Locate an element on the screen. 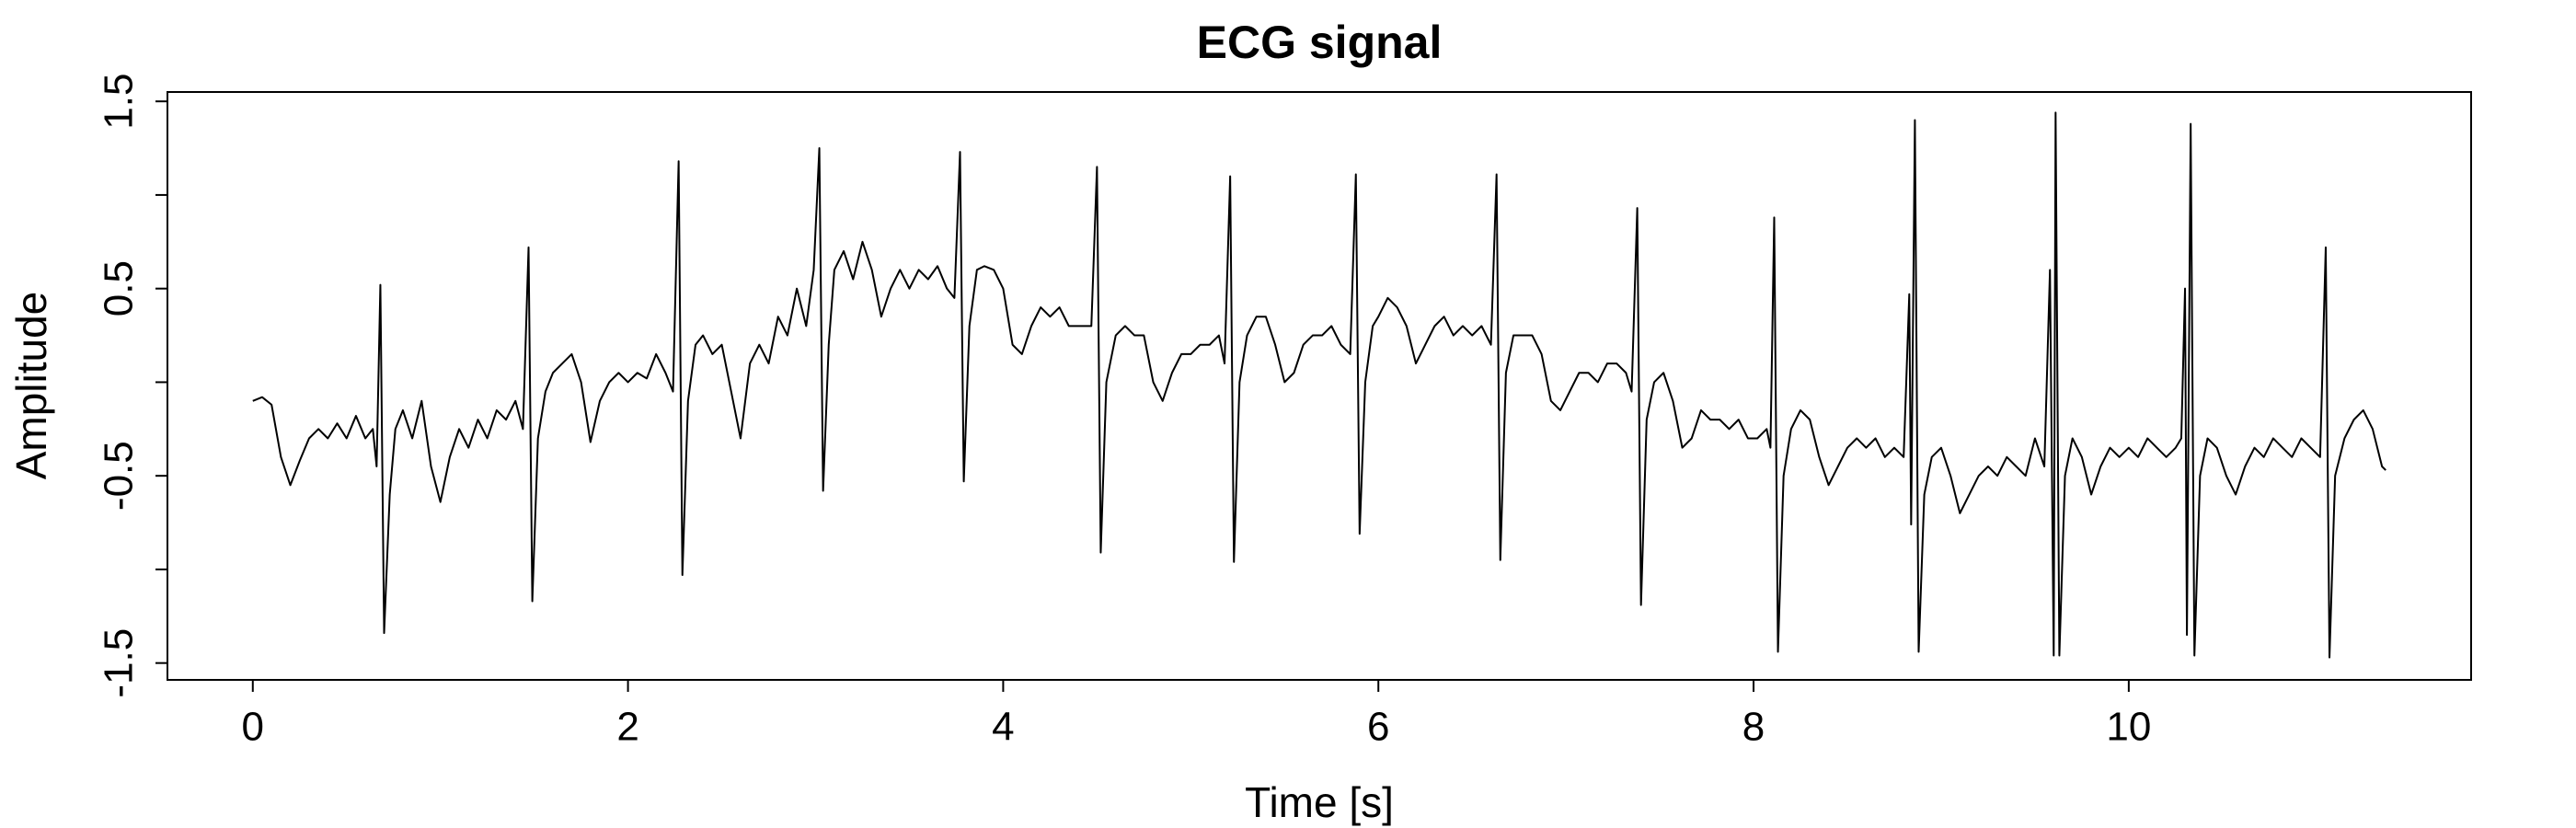 The width and height of the screenshot is (2576, 828). y-tick-label: -0.5 is located at coordinates (120, 476).